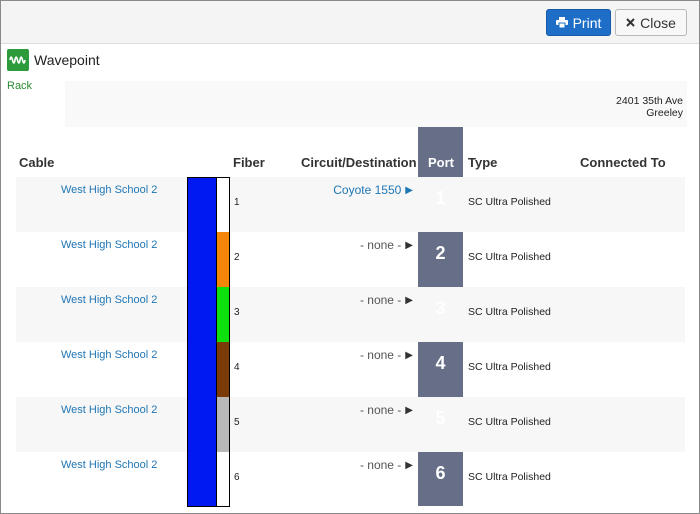 The height and width of the screenshot is (514, 700). What do you see at coordinates (658, 22) in the screenshot?
I see `close-label: Close` at bounding box center [658, 22].